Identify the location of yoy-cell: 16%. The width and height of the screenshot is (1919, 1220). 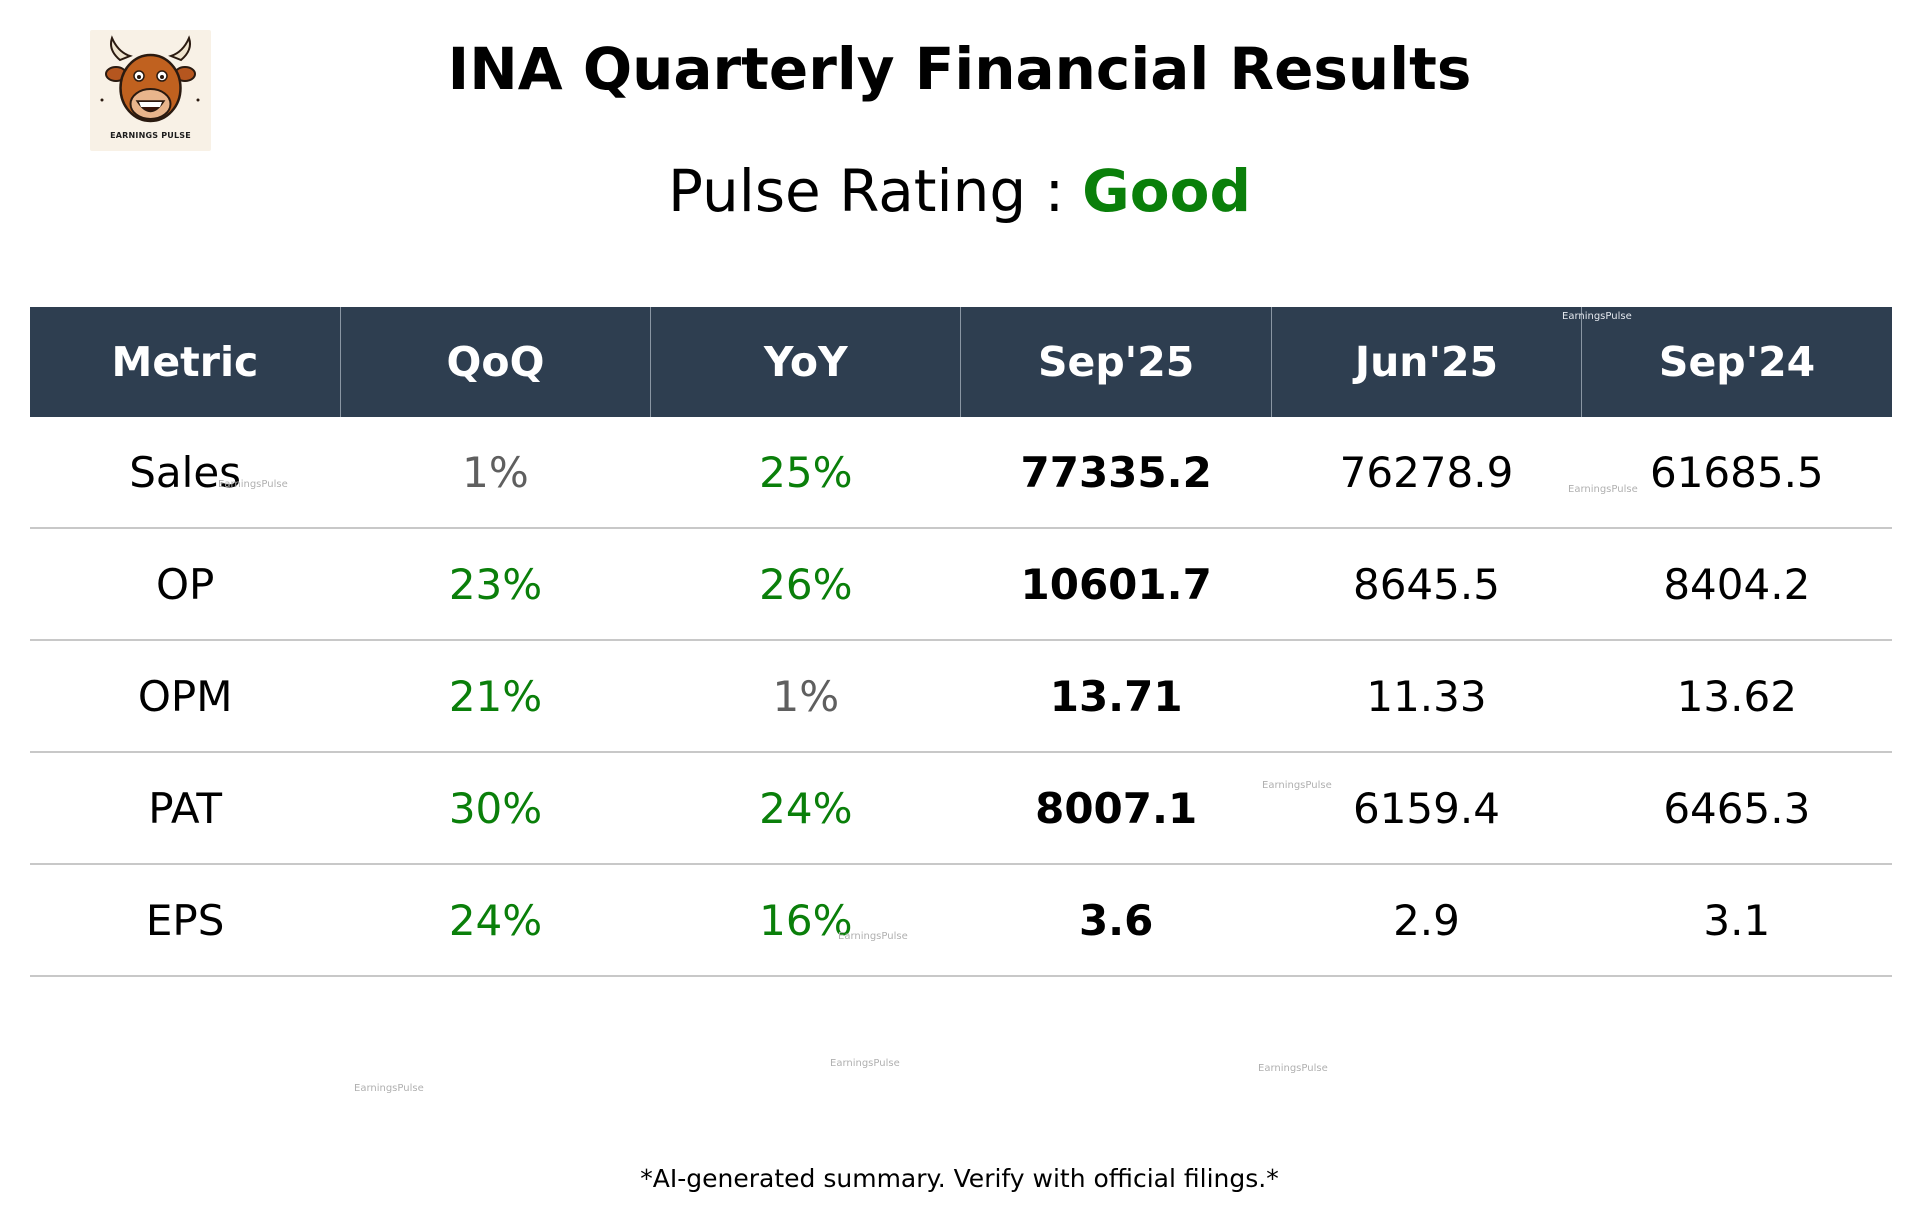
(805, 920).